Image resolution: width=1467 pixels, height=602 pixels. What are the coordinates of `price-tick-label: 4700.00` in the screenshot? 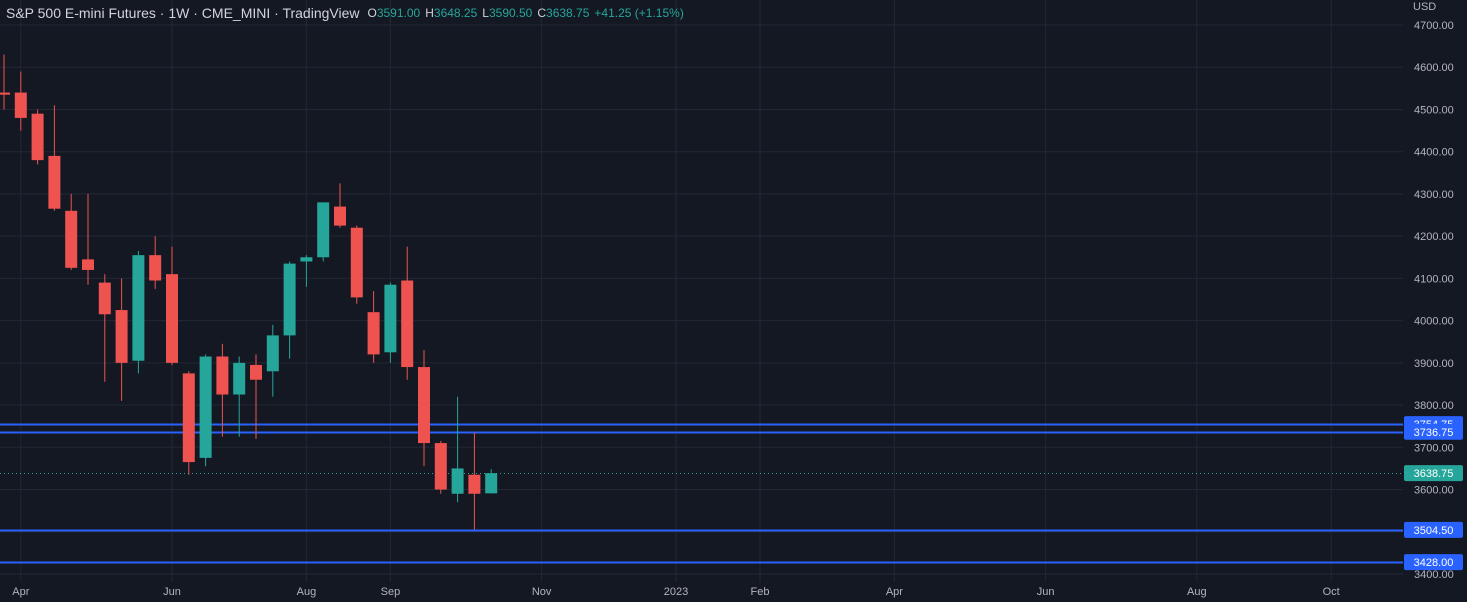 It's located at (1434, 26).